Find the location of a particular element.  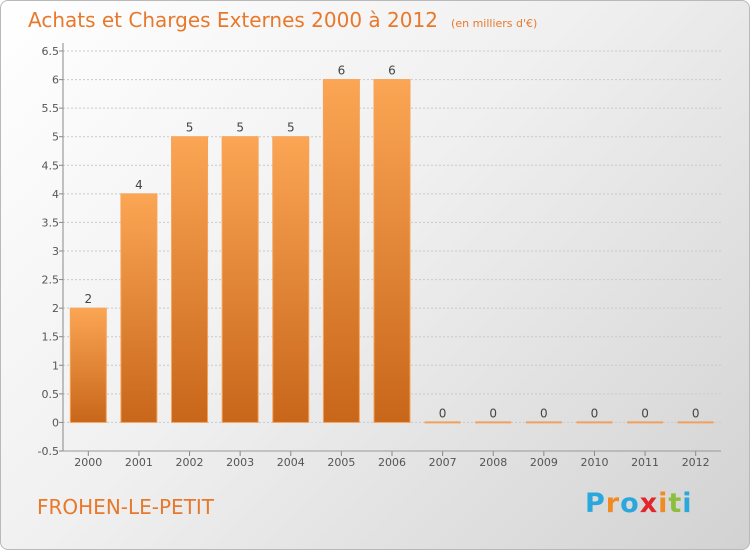

y-tick-label: 3 is located at coordinates (55, 251).